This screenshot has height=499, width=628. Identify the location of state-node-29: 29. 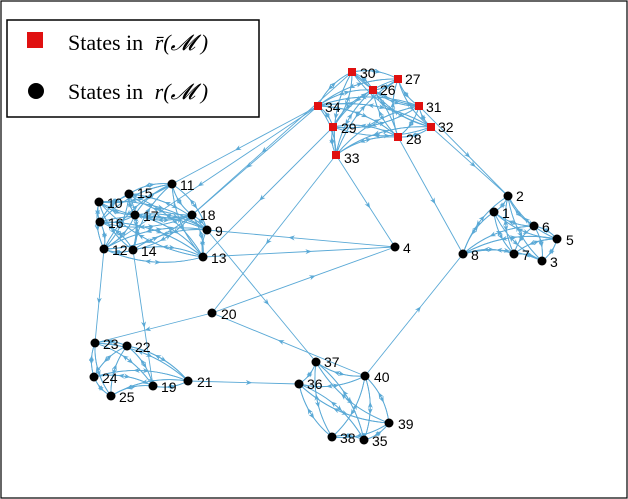
(343, 128).